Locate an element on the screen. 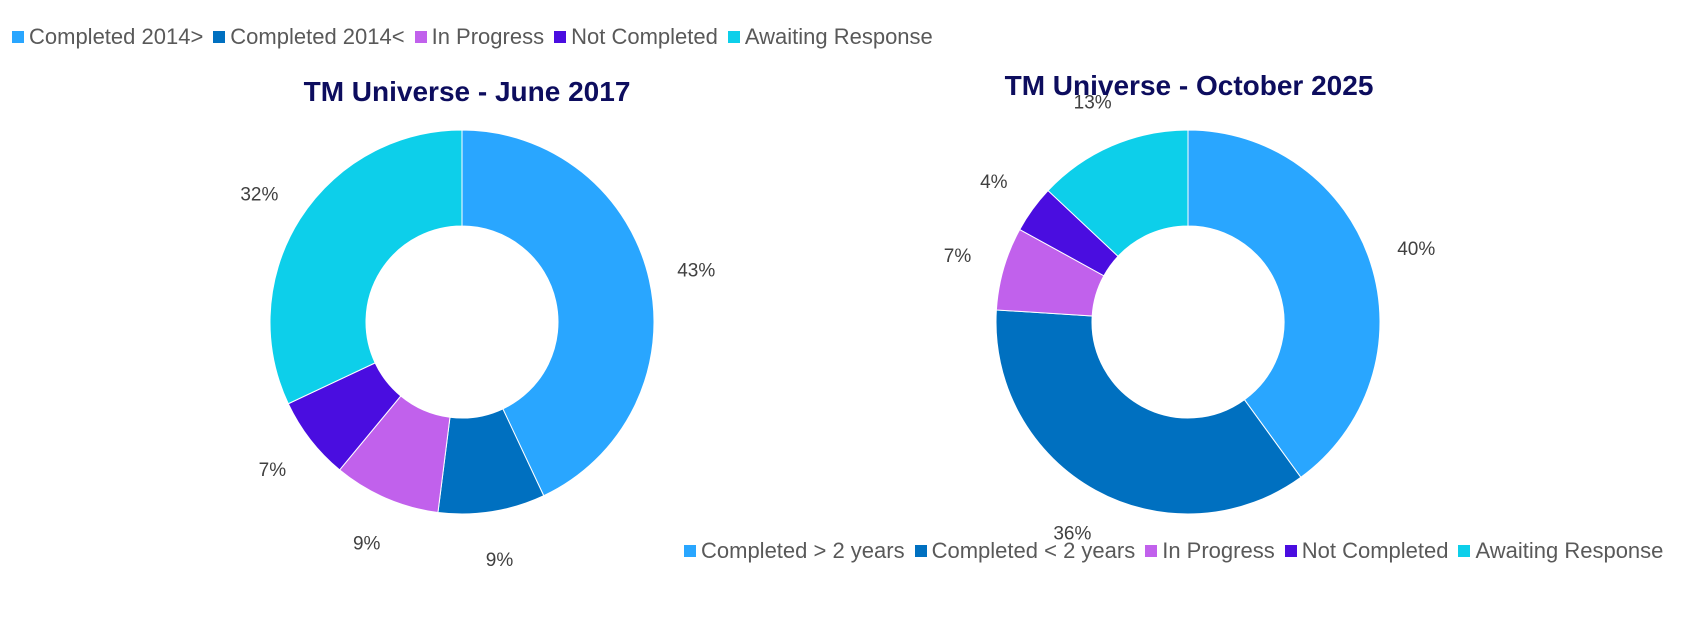  data-label-0-0: 43% is located at coordinates (696, 271).